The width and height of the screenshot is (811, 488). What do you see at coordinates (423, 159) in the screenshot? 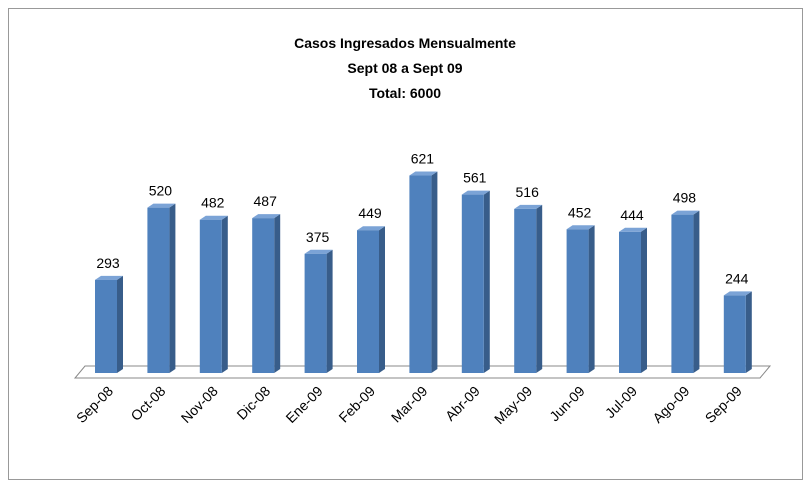
I see `data-label: 621` at bounding box center [423, 159].